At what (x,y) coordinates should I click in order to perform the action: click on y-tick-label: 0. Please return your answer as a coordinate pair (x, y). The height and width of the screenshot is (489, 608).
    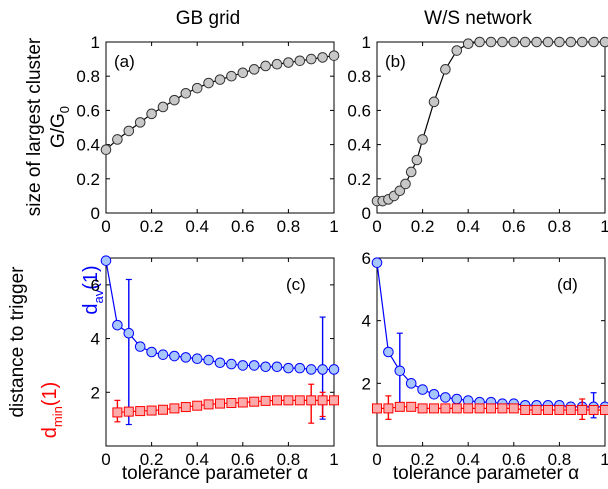
    Looking at the image, I should click on (366, 213).